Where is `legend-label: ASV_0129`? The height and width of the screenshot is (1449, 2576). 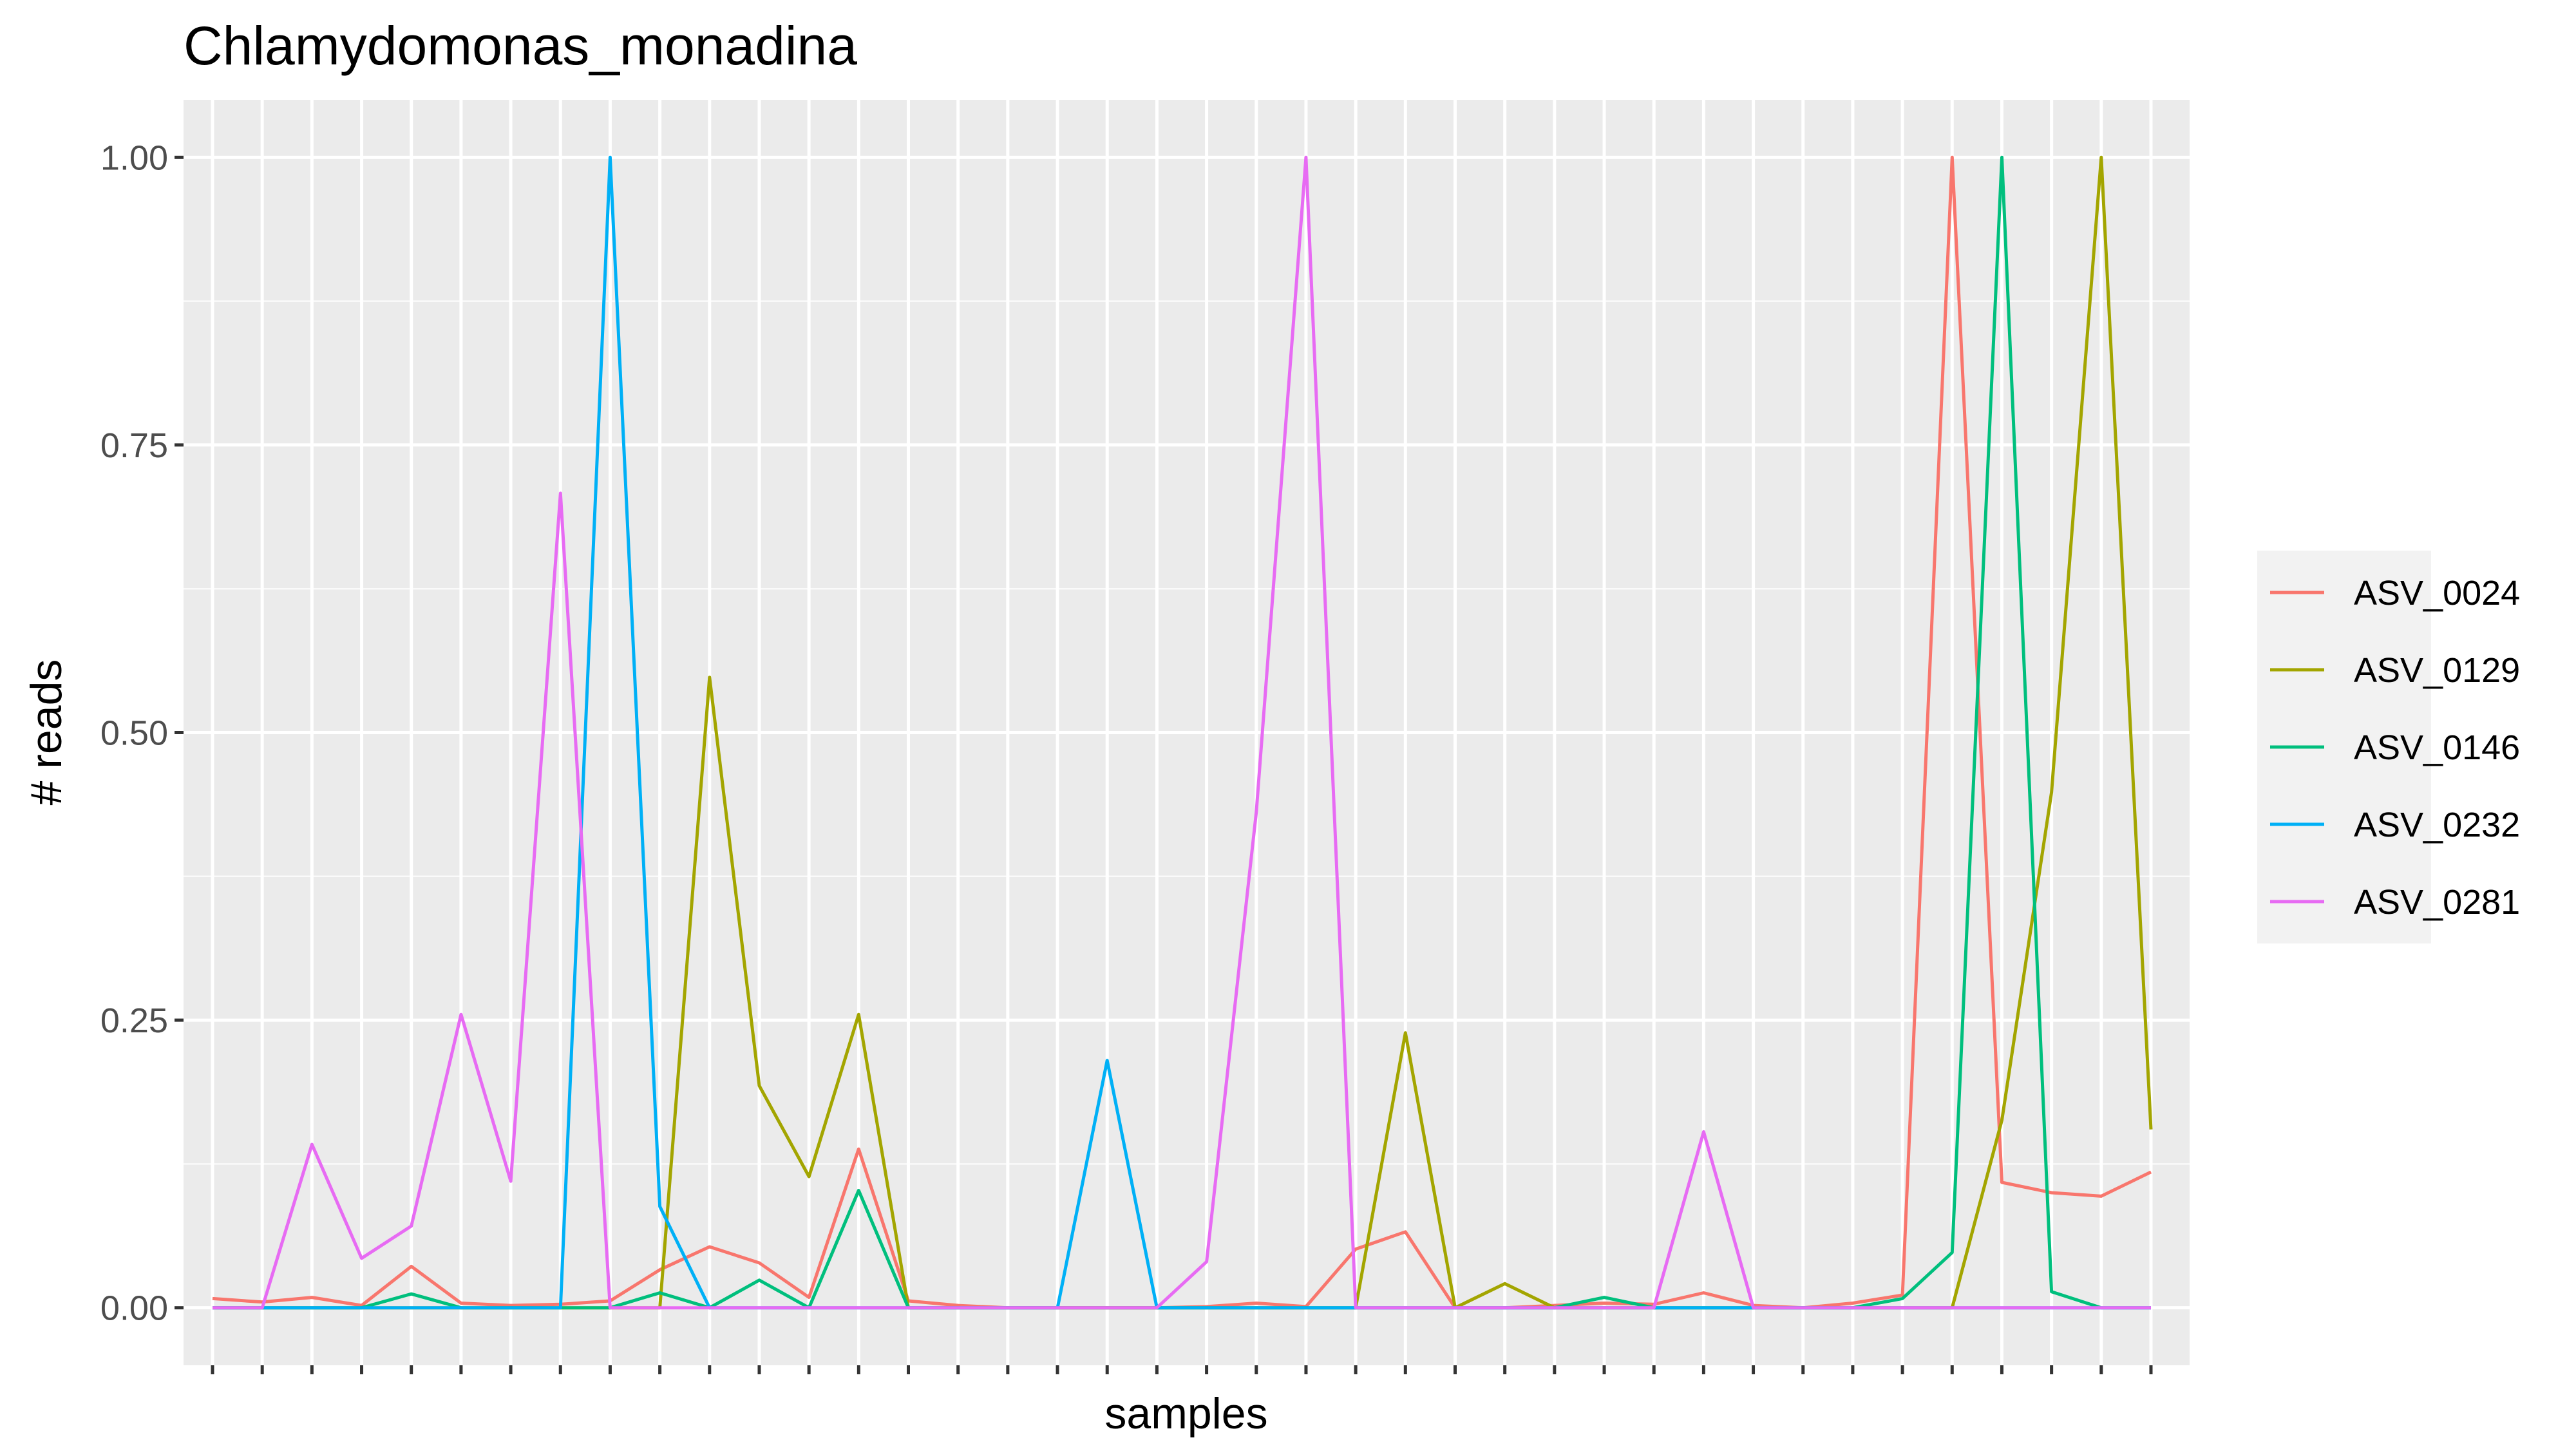 legend-label: ASV_0129 is located at coordinates (2437, 670).